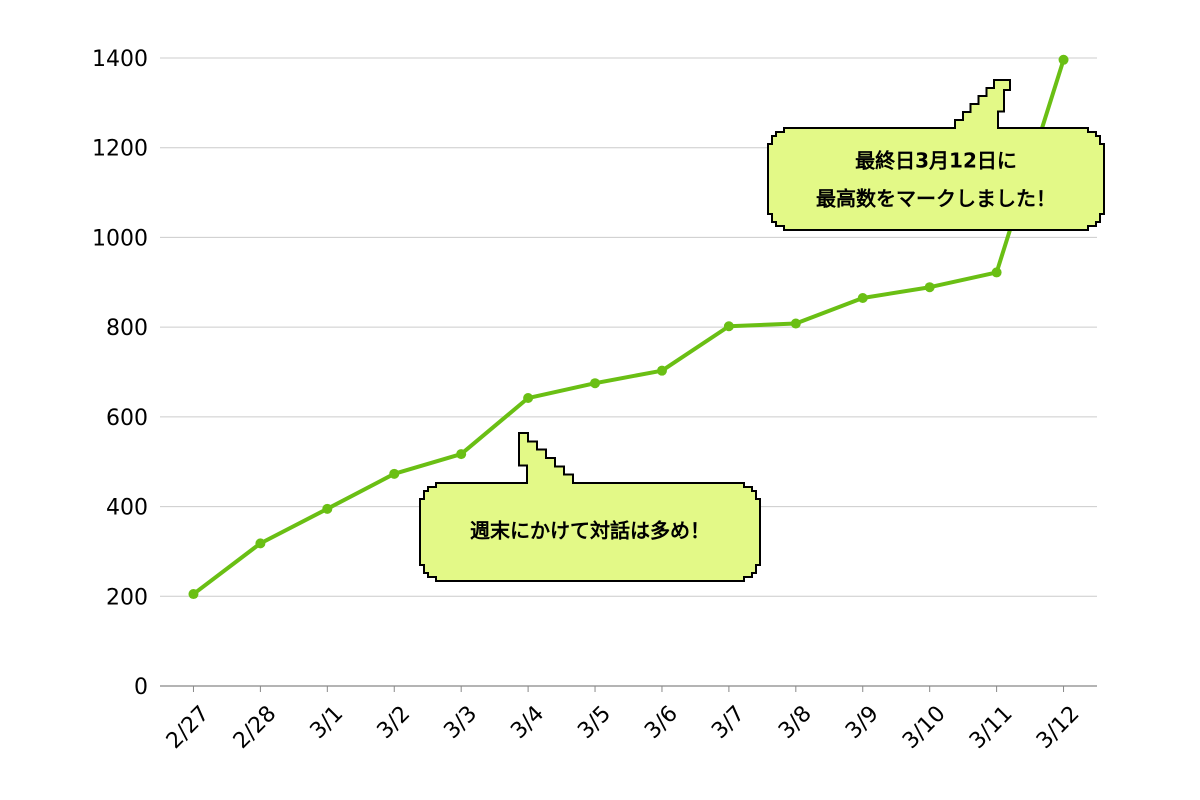 Image resolution: width=1200 pixels, height=800 pixels. What do you see at coordinates (120, 59) in the screenshot?
I see `y-tick-label: 1400` at bounding box center [120, 59].